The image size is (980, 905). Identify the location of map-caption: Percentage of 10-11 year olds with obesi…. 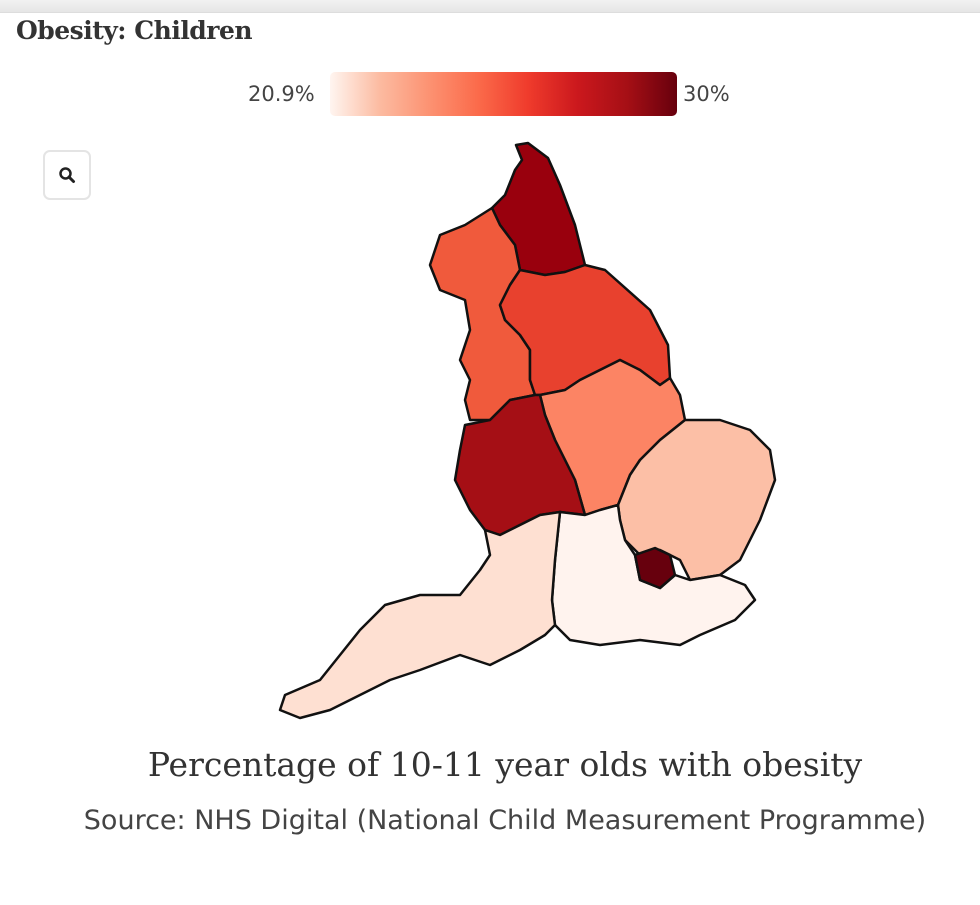
(505, 764).